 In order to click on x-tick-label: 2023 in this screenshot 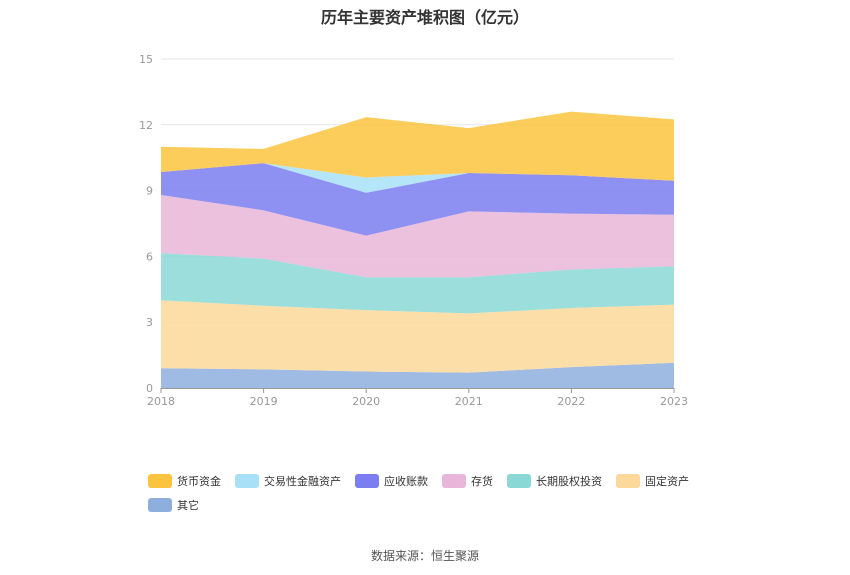, I will do `click(674, 401)`.